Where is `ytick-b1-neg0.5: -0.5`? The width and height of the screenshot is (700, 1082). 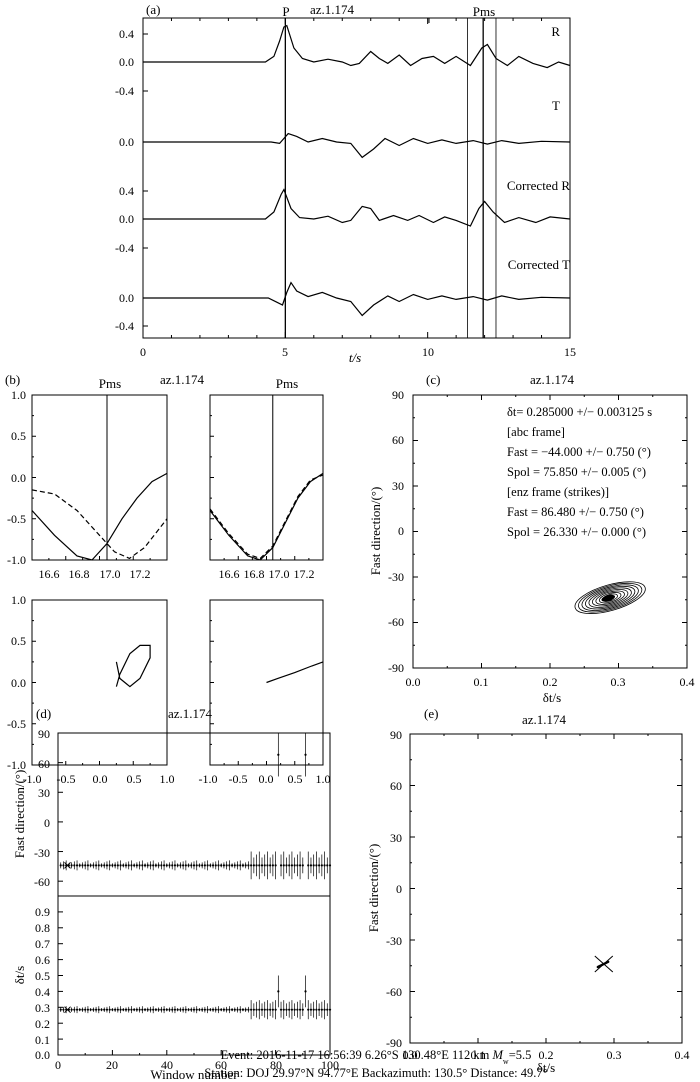 ytick-b1-neg0.5: -0.5 is located at coordinates (16, 519).